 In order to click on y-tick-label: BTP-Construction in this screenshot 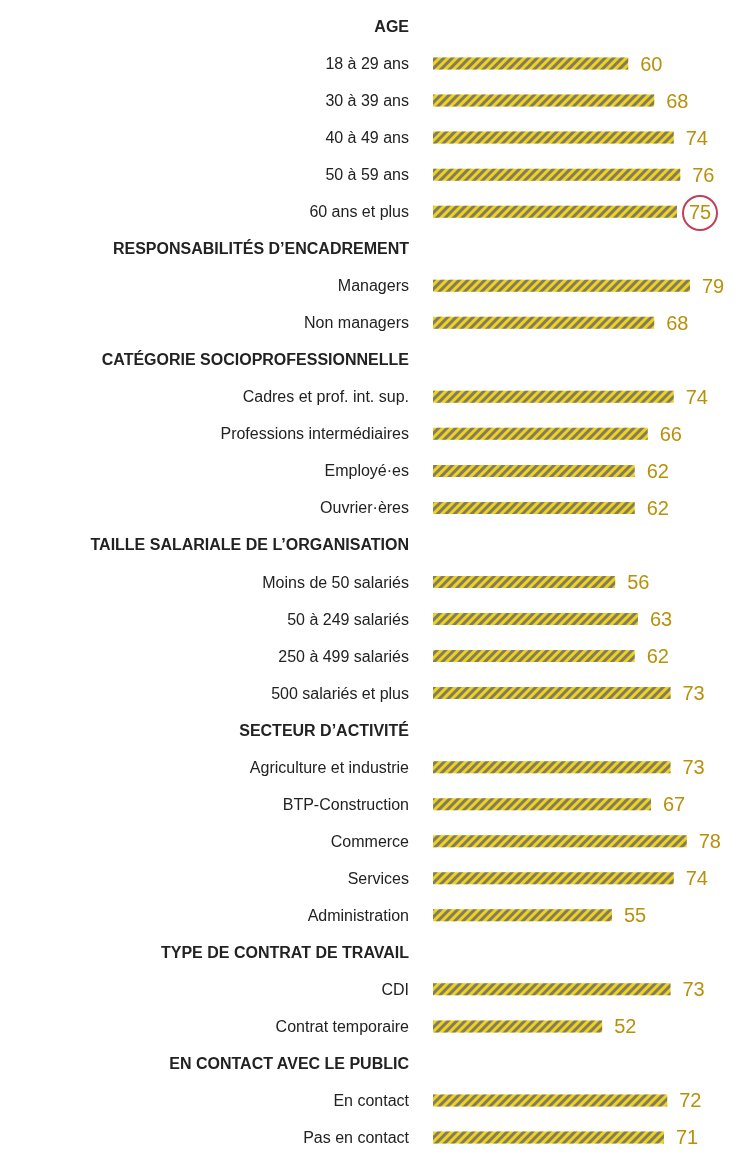, I will do `click(345, 804)`.